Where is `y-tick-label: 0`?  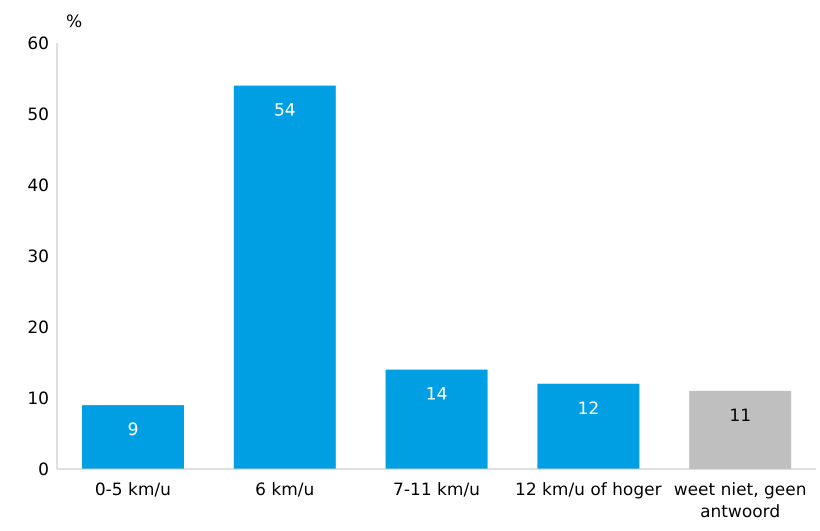 y-tick-label: 0 is located at coordinates (43, 470).